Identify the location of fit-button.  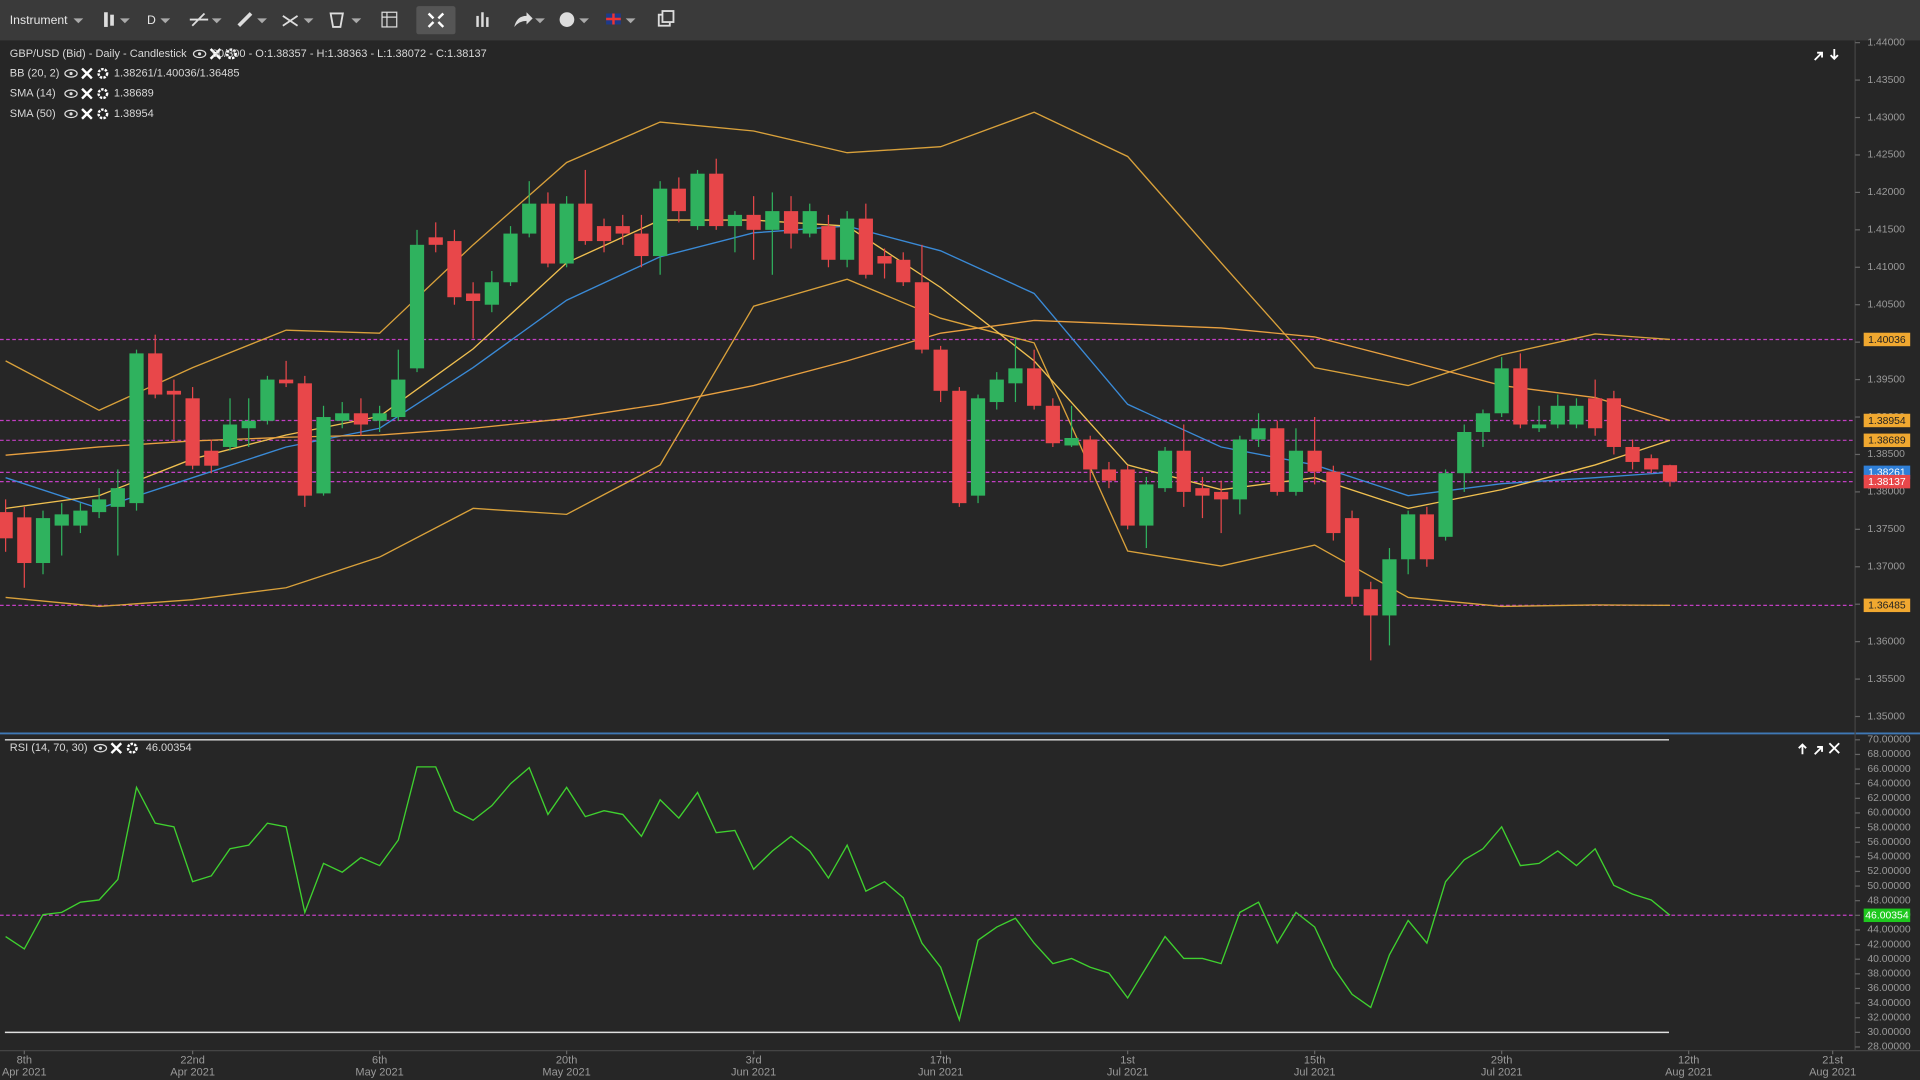
(436, 20).